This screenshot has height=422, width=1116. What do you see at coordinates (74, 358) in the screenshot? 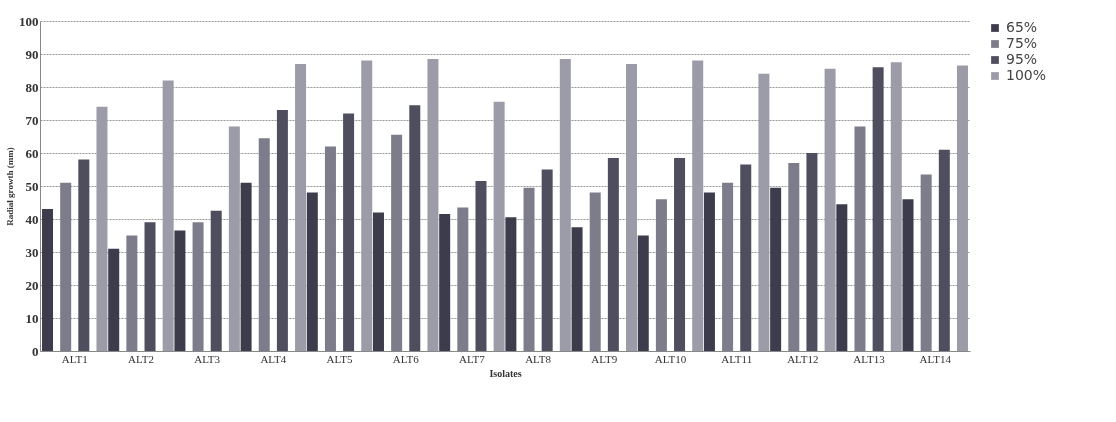
I see `x-tick-label: ALT1` at bounding box center [74, 358].